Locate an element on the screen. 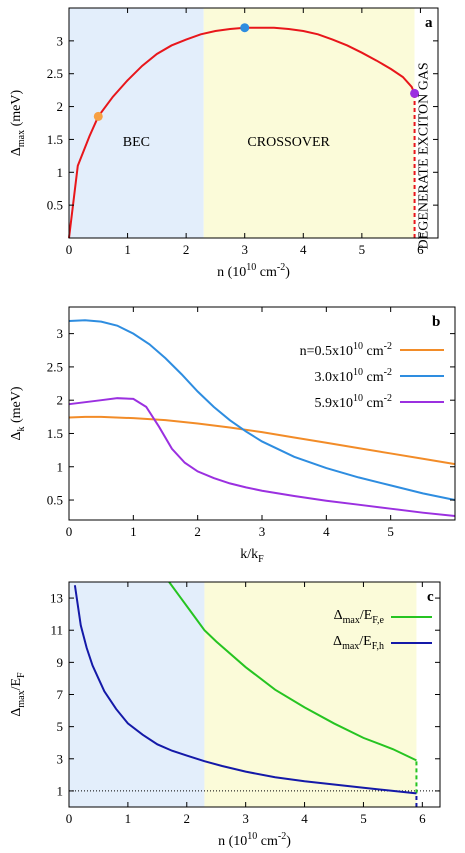 This screenshot has width=465, height=853. panel-c-xtick-label: 3 is located at coordinates (245, 818).